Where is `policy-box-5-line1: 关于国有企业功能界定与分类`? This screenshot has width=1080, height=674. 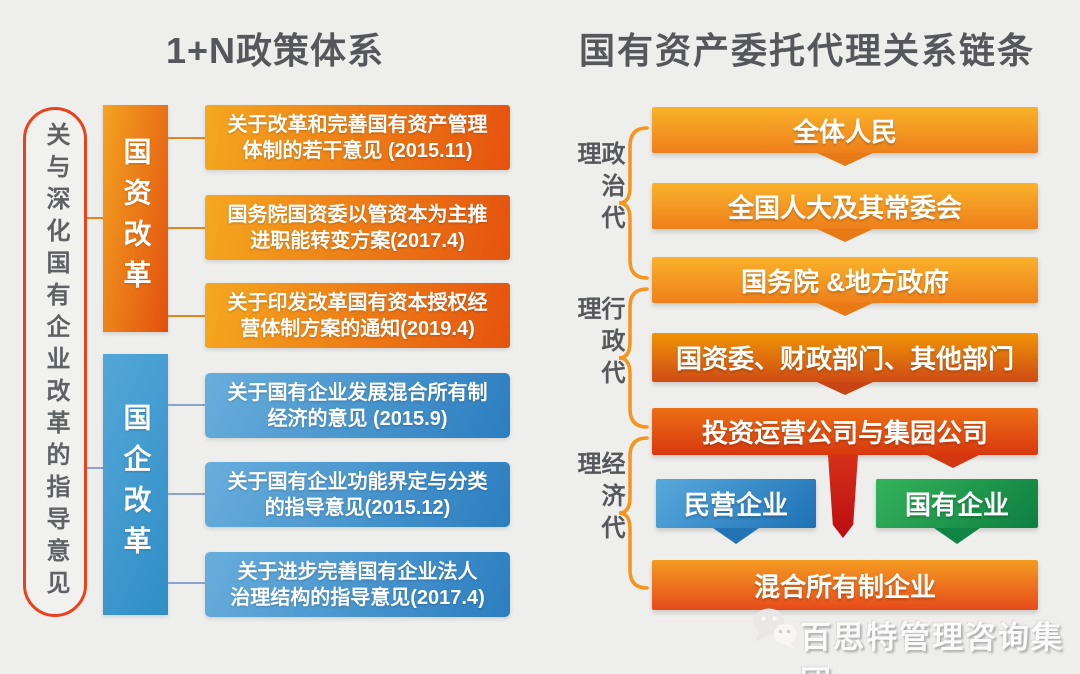
policy-box-5-line1: 关于国有企业功能界定与分类 is located at coordinates (357, 481).